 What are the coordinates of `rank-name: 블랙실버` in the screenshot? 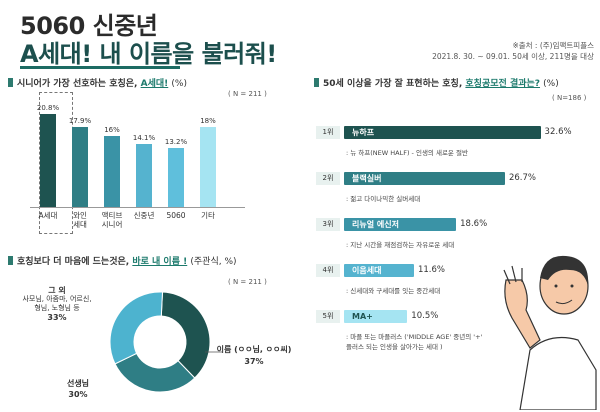 It's located at (367, 178).